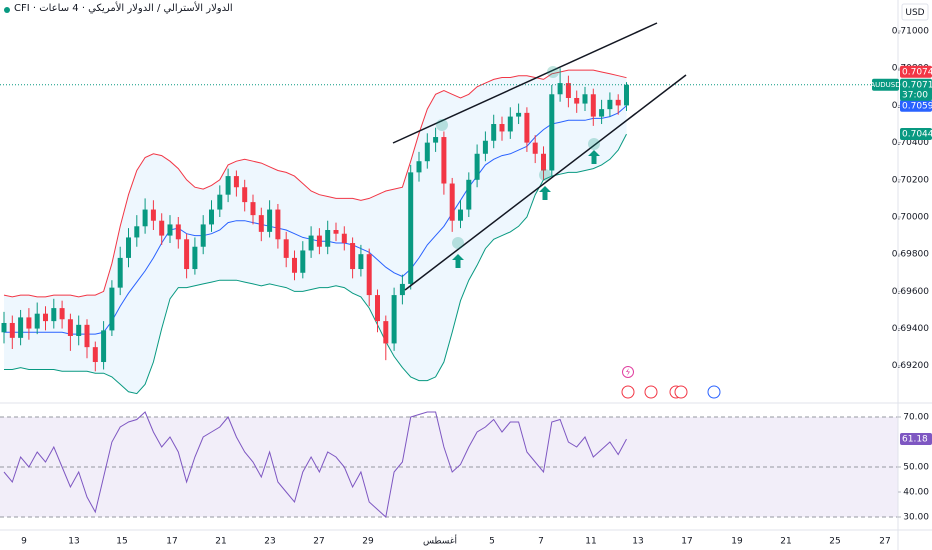 The width and height of the screenshot is (932, 550). I want to click on x-tick-label: 7, so click(541, 542).